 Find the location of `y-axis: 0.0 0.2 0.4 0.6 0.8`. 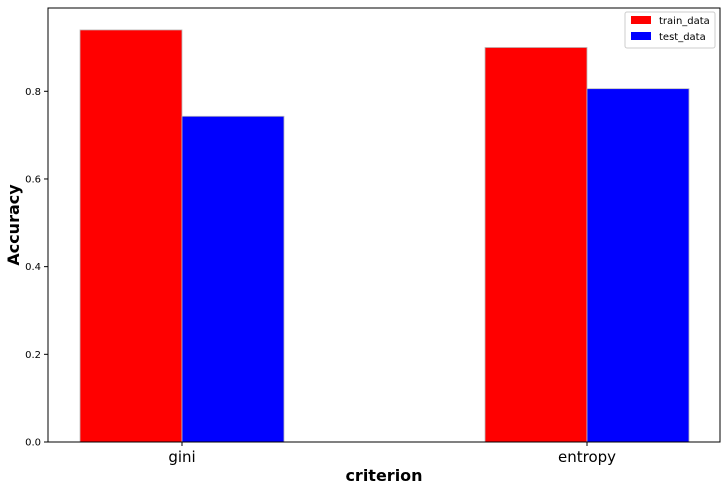

y-axis: 0.0 0.2 0.4 0.6 0.8 is located at coordinates (36, 268).